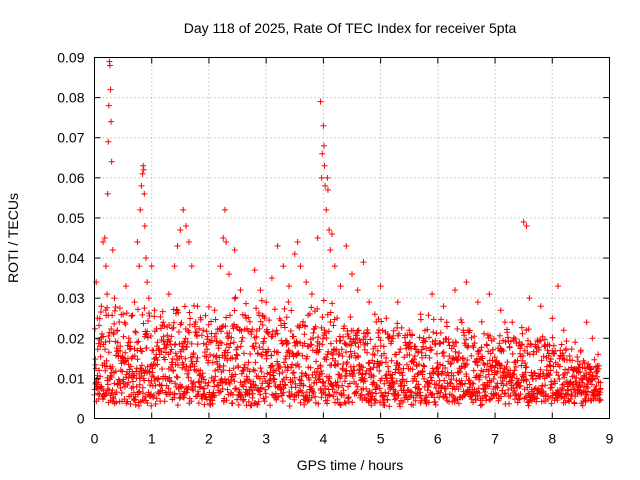 This screenshot has height=480, width=640. What do you see at coordinates (95, 439) in the screenshot?
I see `x-tick-label: 0` at bounding box center [95, 439].